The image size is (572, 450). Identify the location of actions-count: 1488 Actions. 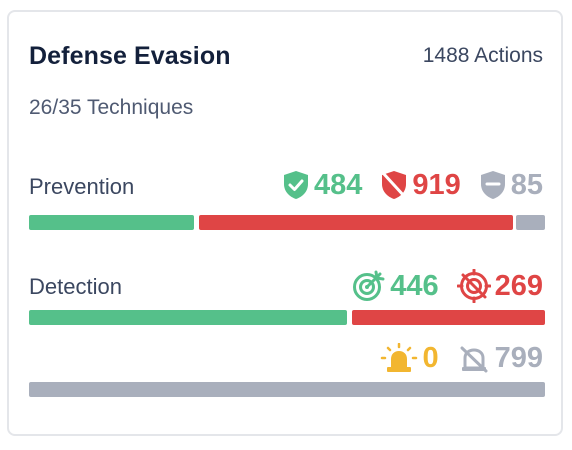
(482, 55).